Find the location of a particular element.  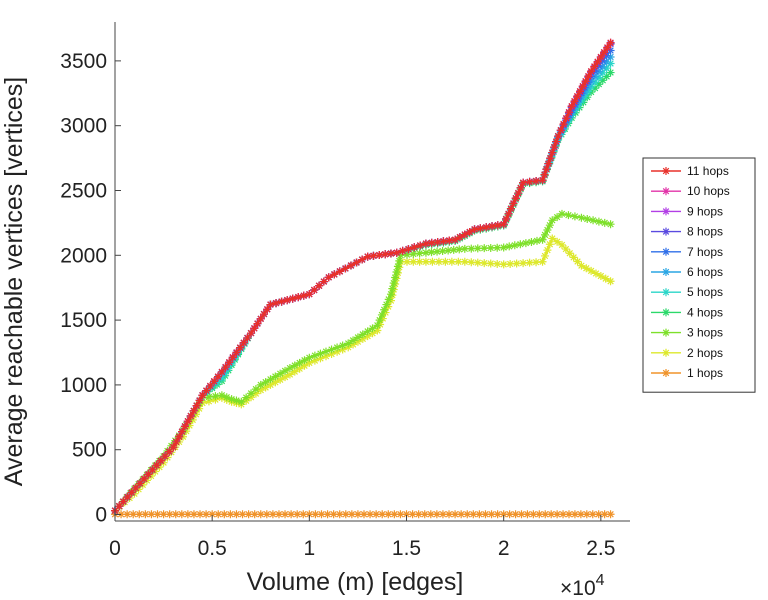

y-tick-label: 500 is located at coordinates (89, 450).